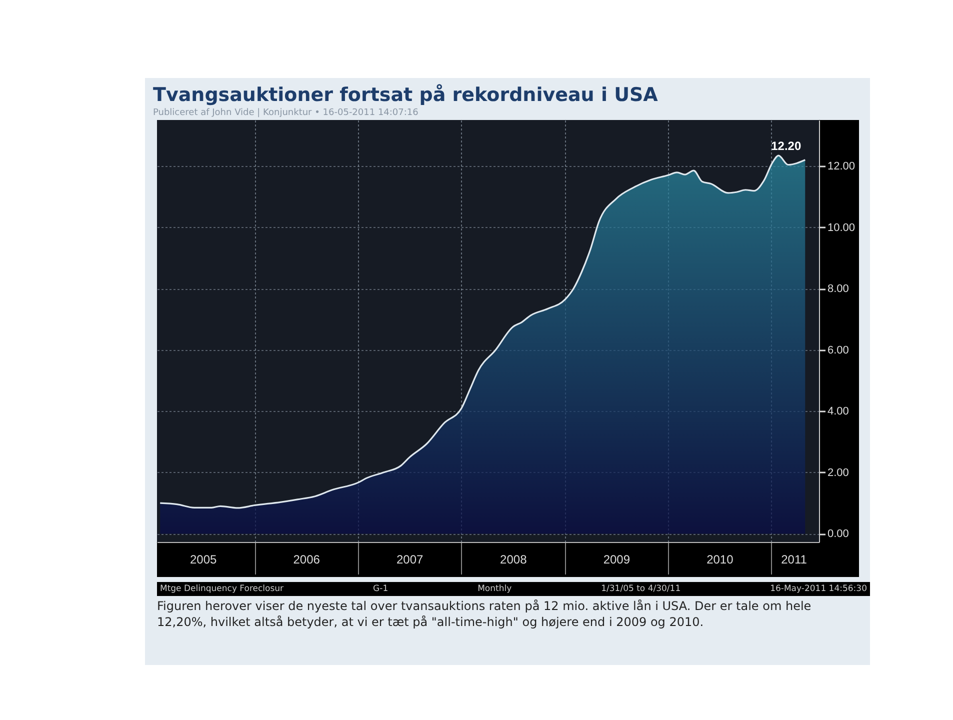 The width and height of the screenshot is (953, 720). I want to click on y-tick-label: 4.00, so click(838, 412).